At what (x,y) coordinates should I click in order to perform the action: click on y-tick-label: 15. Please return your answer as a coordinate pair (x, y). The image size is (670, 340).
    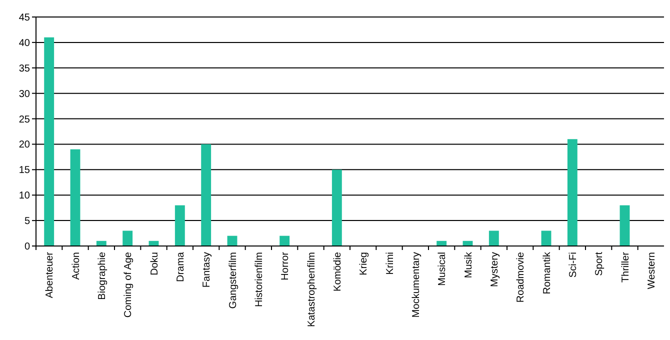
    Looking at the image, I should click on (24, 170).